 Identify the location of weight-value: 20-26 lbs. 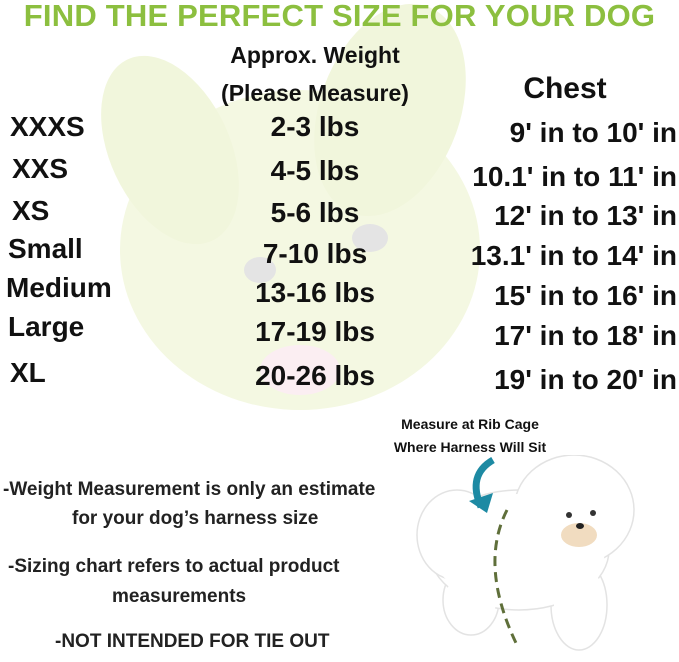
(315, 375).